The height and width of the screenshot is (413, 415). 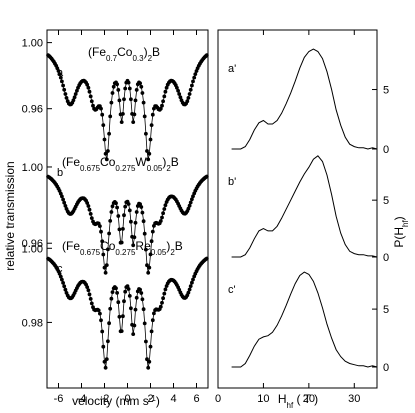 What do you see at coordinates (309, 399) in the screenshot?
I see `field-tick-label: 20` at bounding box center [309, 399].